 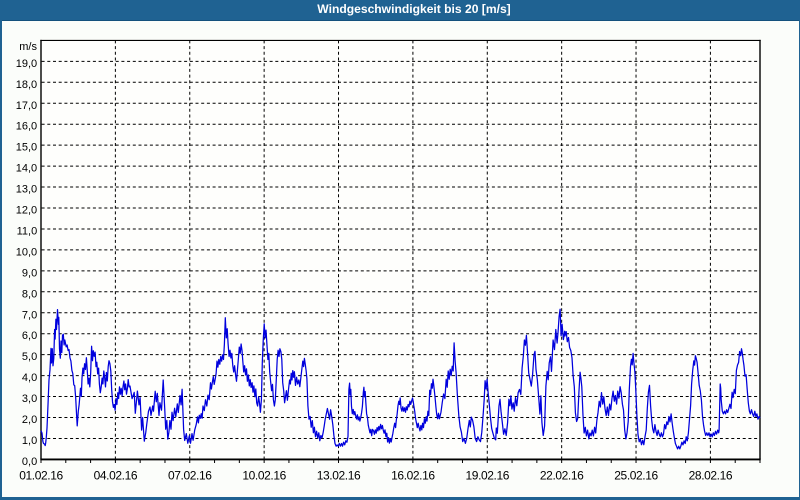 I want to click on svg-text: 18,0, so click(x=26, y=85).